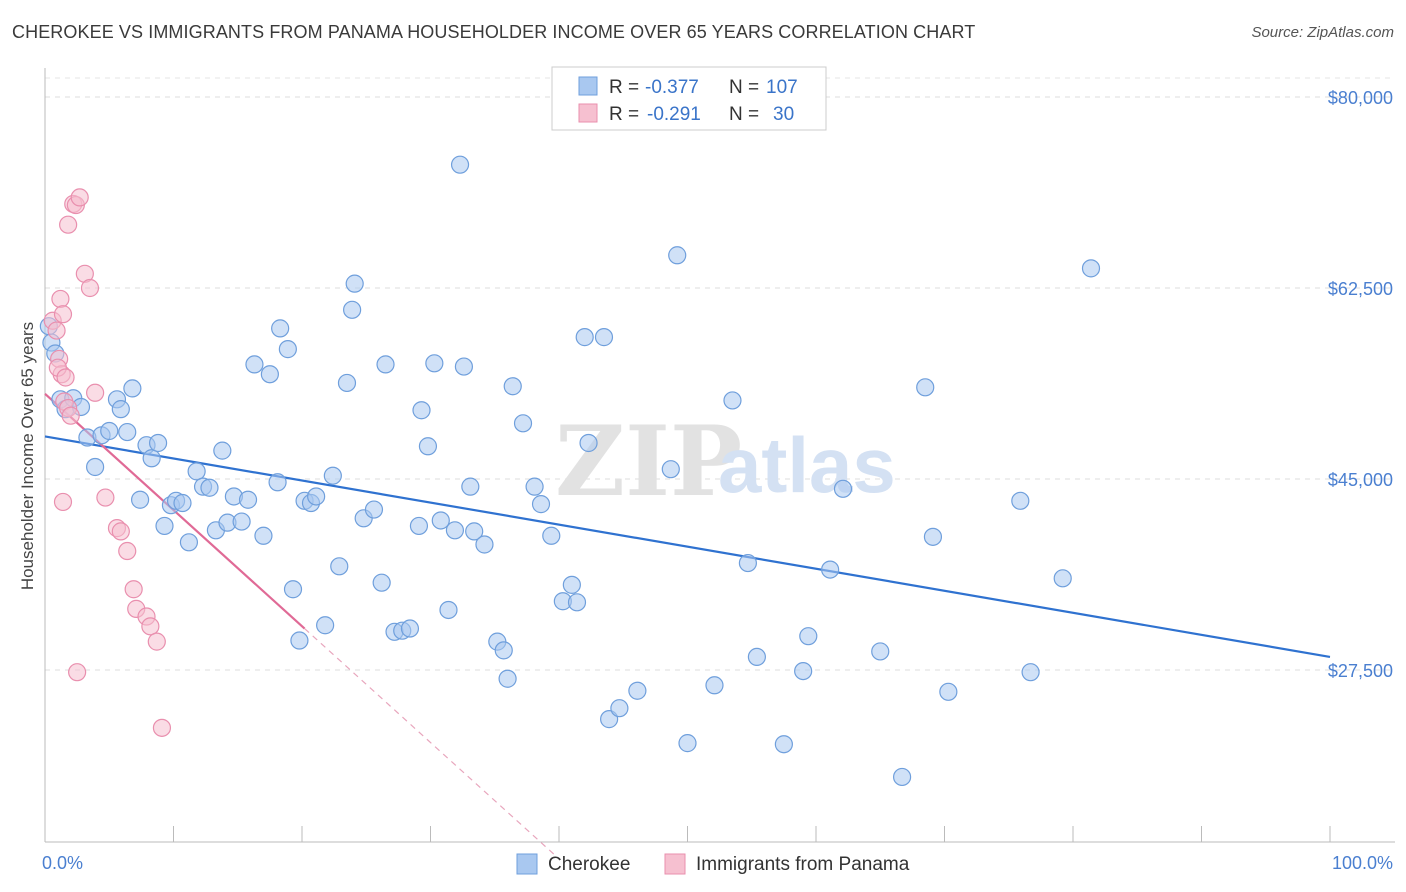 The width and height of the screenshot is (1406, 892). Describe the element at coordinates (807, 465) in the screenshot. I see `watermark-atlas: atlas` at that location.